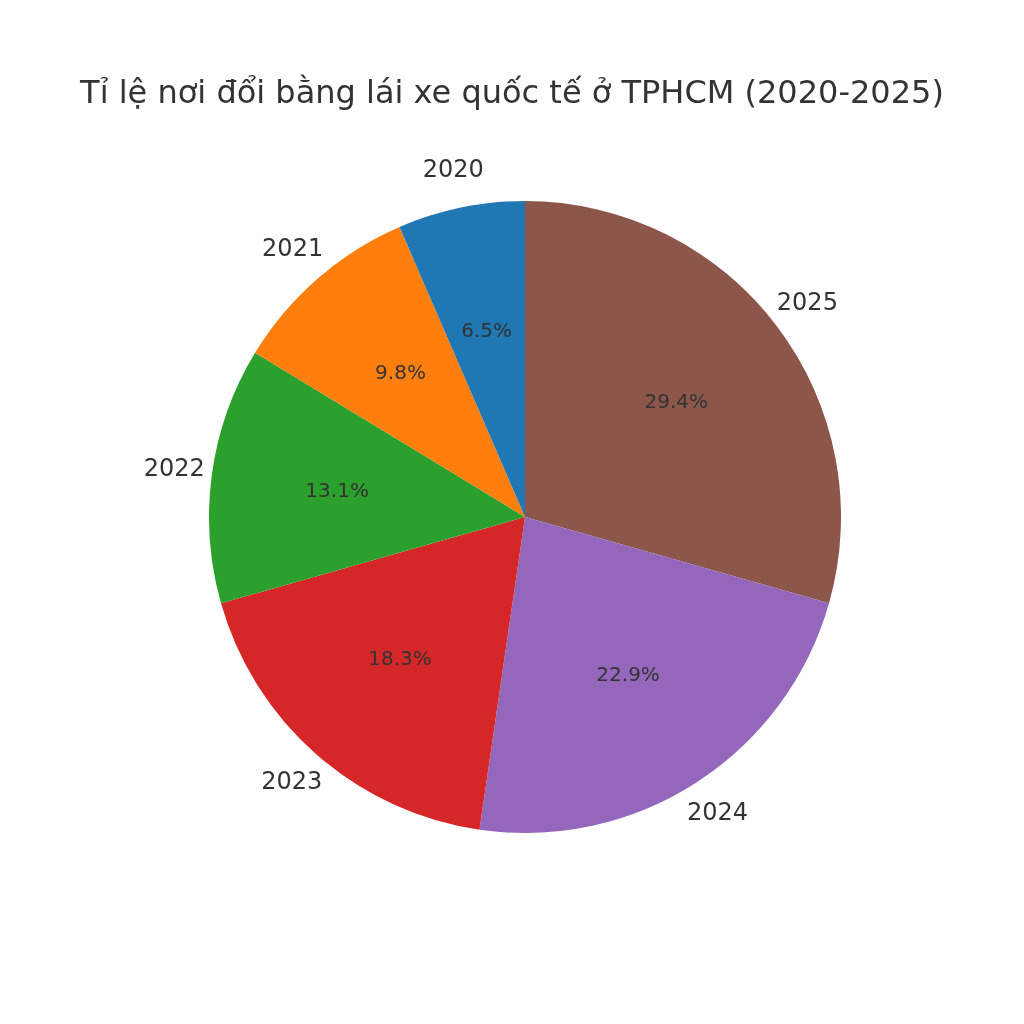 The image size is (1024, 1024). I want to click on data-label: 13.1%, so click(337, 489).